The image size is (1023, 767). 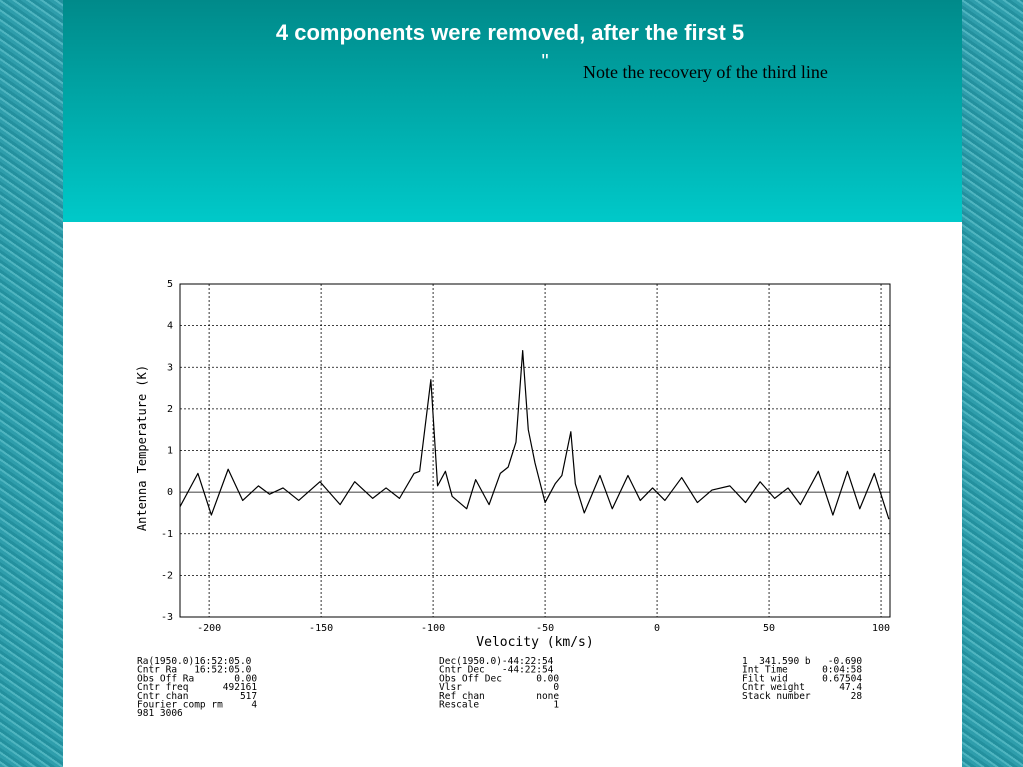 What do you see at coordinates (170, 451) in the screenshot?
I see `y-tick-label: 1` at bounding box center [170, 451].